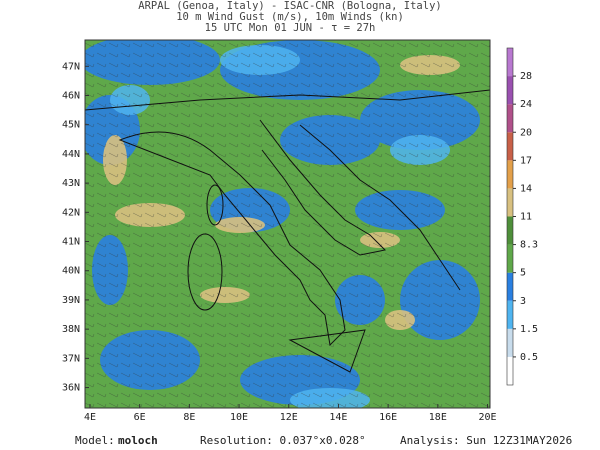 The image size is (600, 450). I want to click on x-tick-label: 12E, so click(289, 417).